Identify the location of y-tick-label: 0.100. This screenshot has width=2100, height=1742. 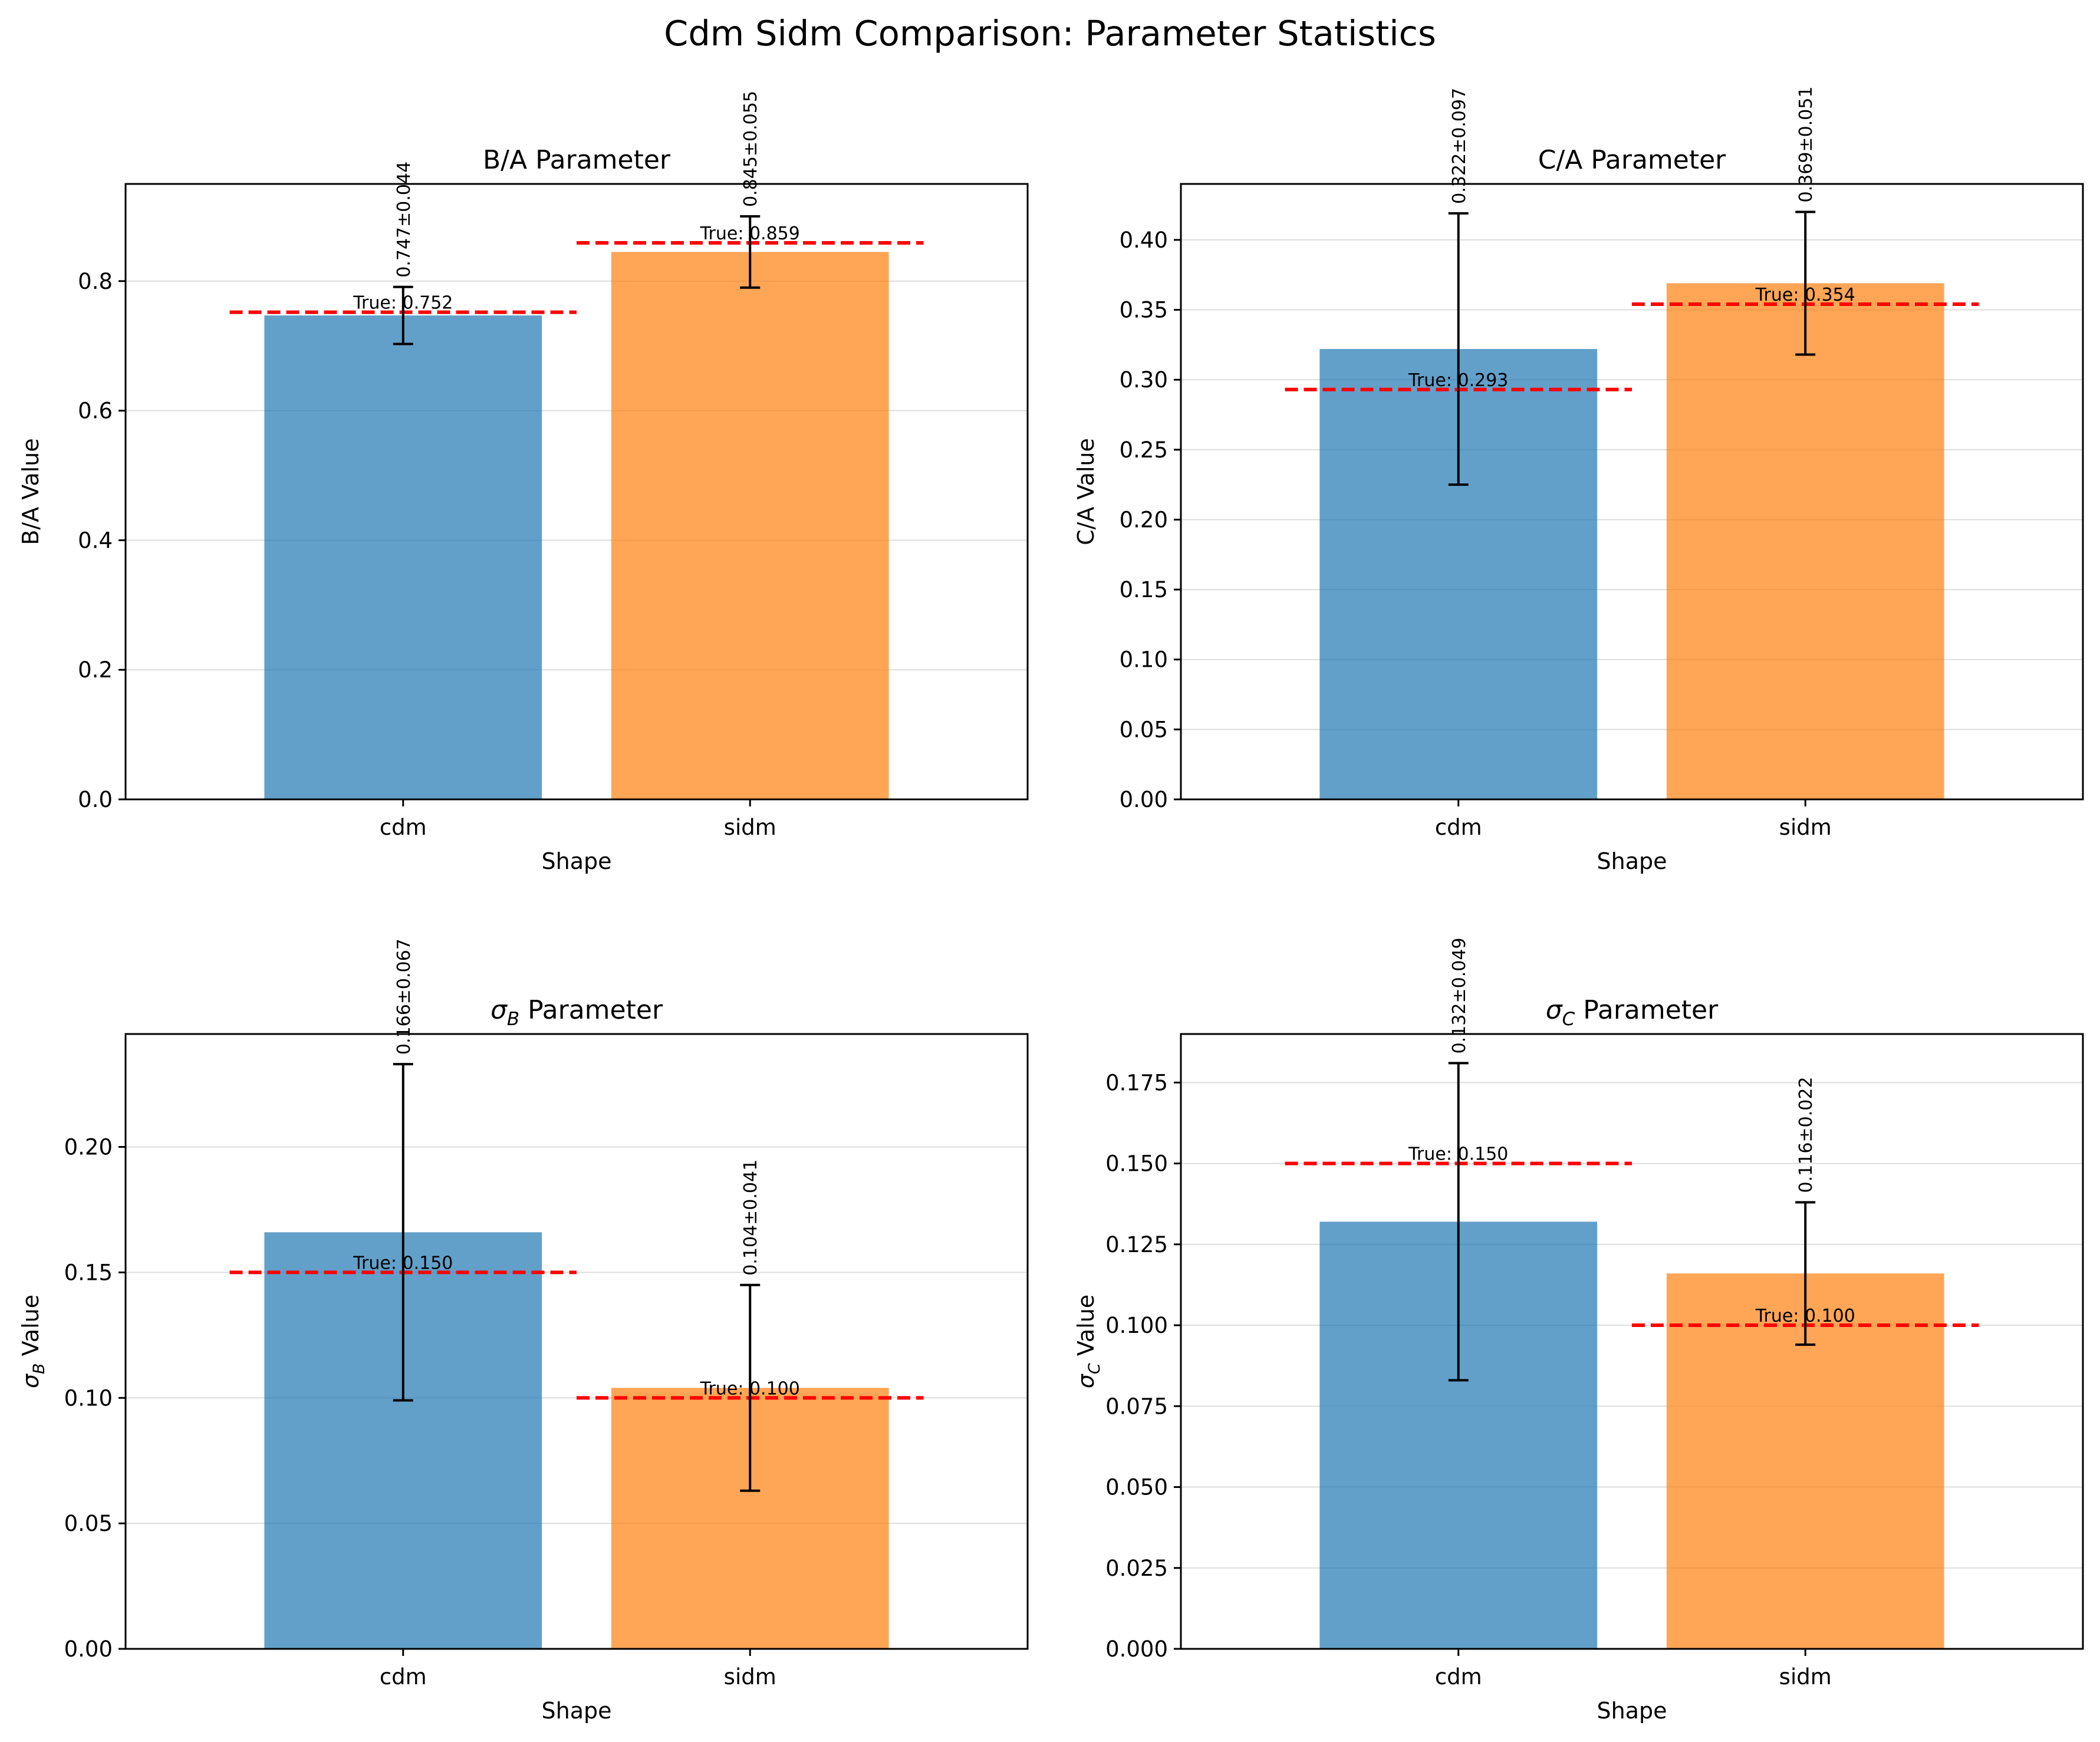
(1137, 1325).